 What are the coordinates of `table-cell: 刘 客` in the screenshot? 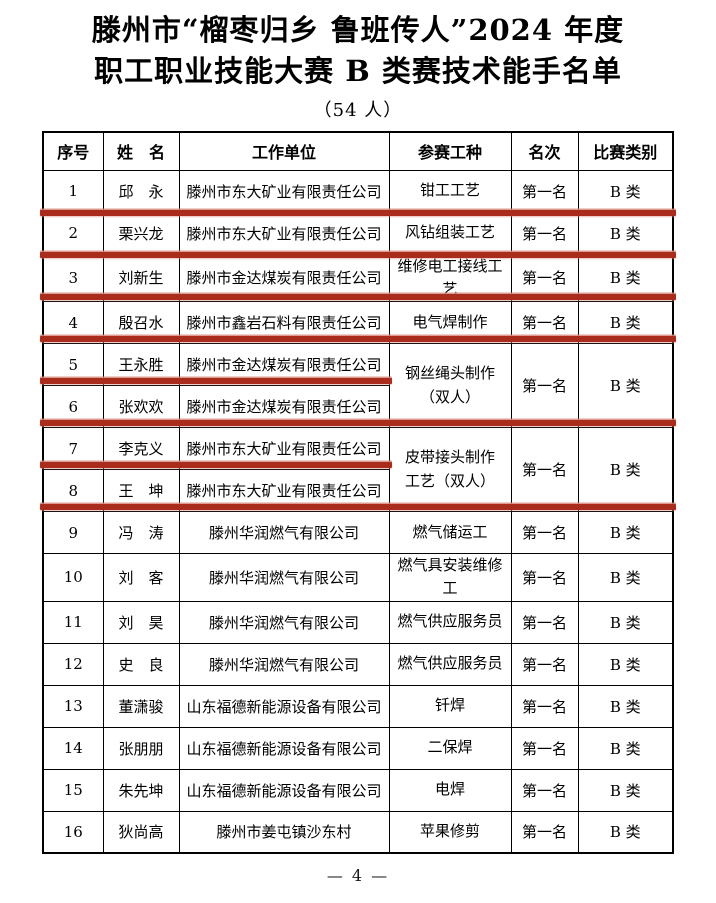 It's located at (141, 577).